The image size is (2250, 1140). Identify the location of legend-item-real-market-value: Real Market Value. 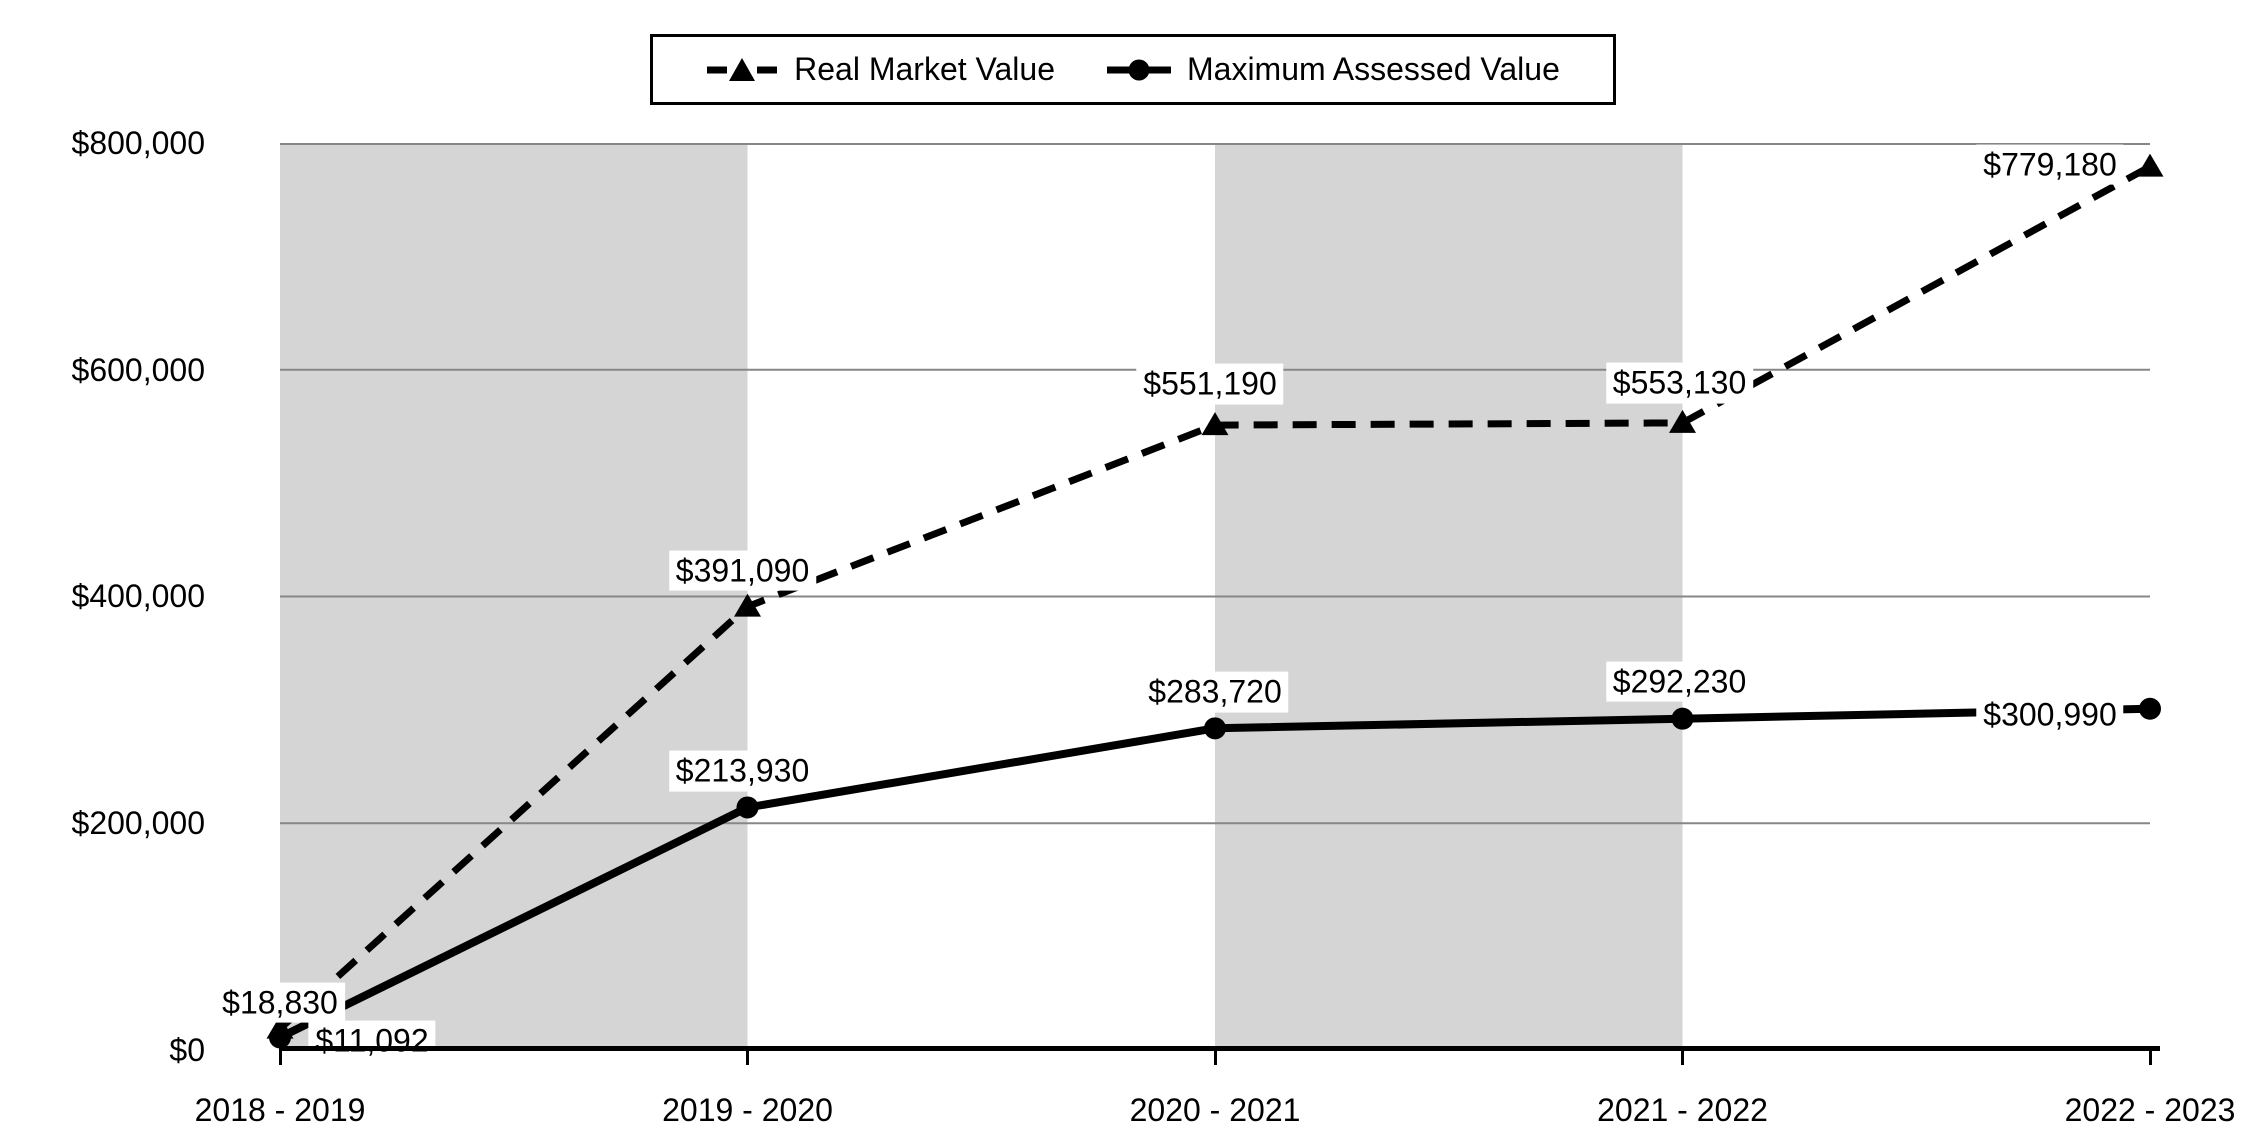
(880, 69).